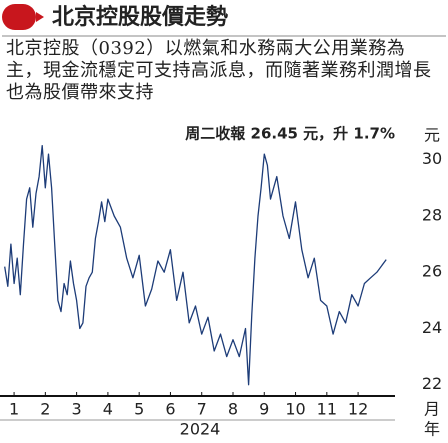  I want to click on x-tick-label: 7, so click(202, 409).